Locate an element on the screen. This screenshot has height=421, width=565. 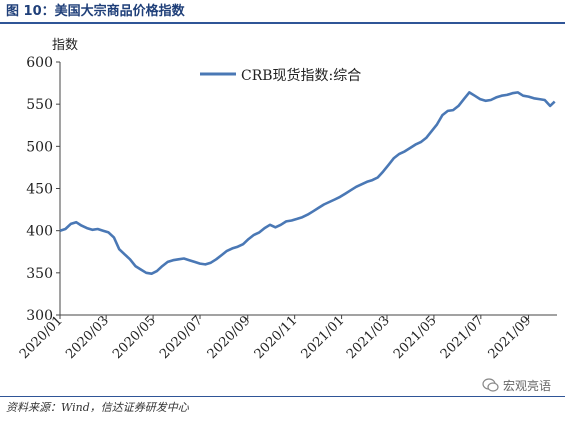
chat-bubble-icon is located at coordinates (490, 385).